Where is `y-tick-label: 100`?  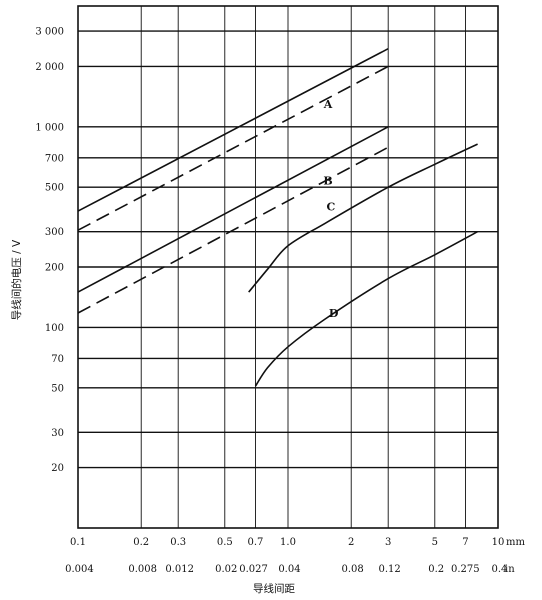 y-tick-label: 100 is located at coordinates (54, 328).